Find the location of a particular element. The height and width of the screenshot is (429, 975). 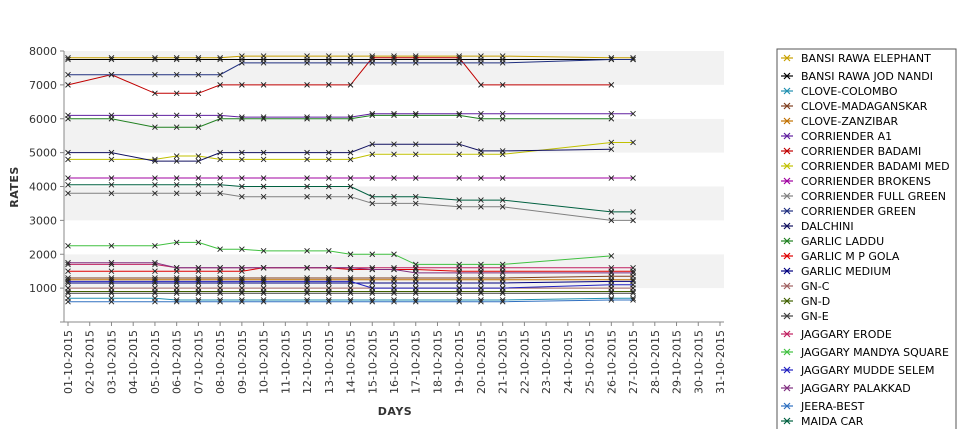

y-tick-label: 1000 is located at coordinates (43, 288).